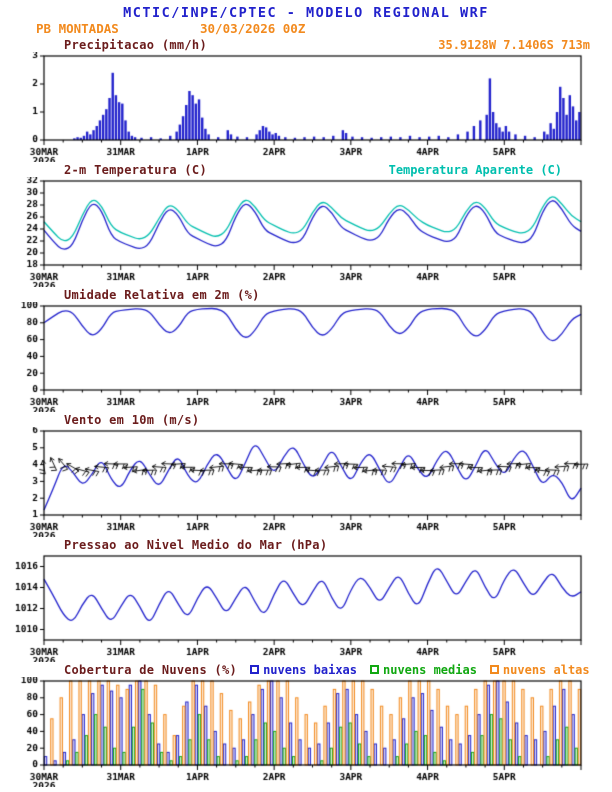 The height and width of the screenshot is (792, 612). I want to click on nuvens-baixas-label: nuvens baixas, so click(310, 669).